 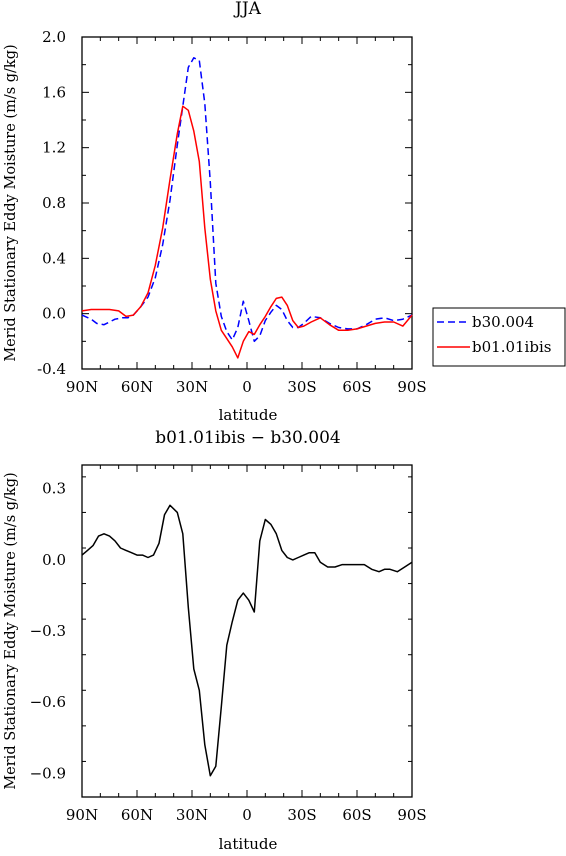 What do you see at coordinates (247, 438) in the screenshot?
I see `bottom-chart-title: b01.01ibis − b30.004` at bounding box center [247, 438].